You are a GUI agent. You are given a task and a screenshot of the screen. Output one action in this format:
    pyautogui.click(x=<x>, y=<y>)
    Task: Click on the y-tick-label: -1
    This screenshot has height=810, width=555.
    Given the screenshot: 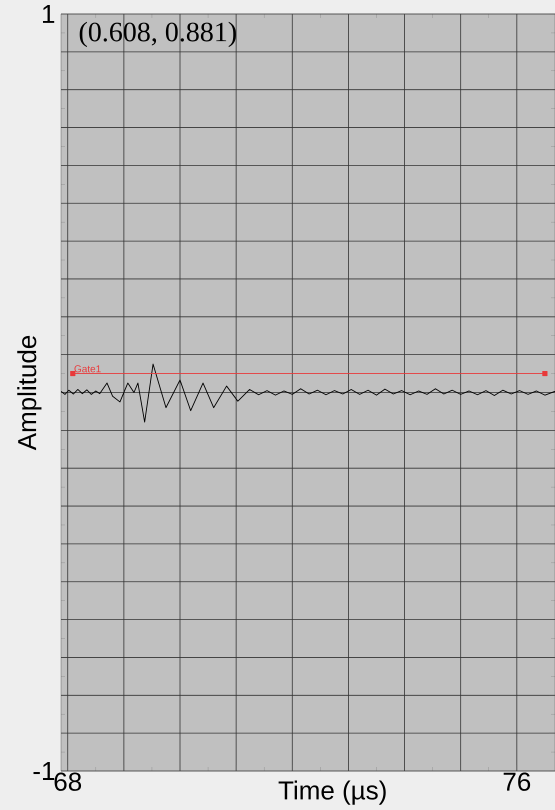 What is the action you would take?
    pyautogui.click(x=43, y=771)
    